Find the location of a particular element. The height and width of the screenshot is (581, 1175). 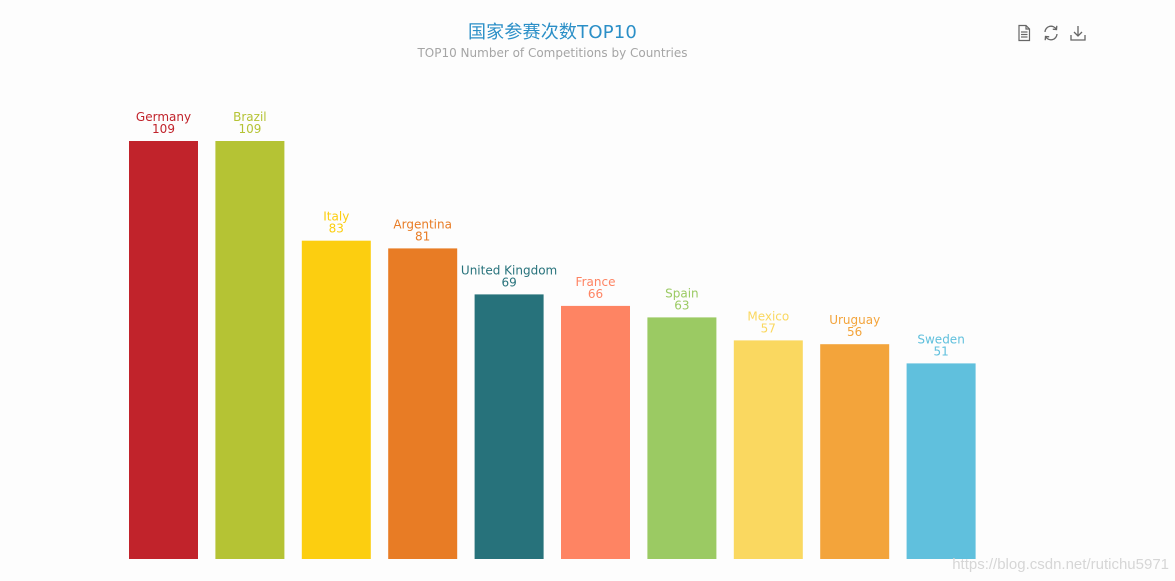

bar-label-name: Spain is located at coordinates (682, 293).